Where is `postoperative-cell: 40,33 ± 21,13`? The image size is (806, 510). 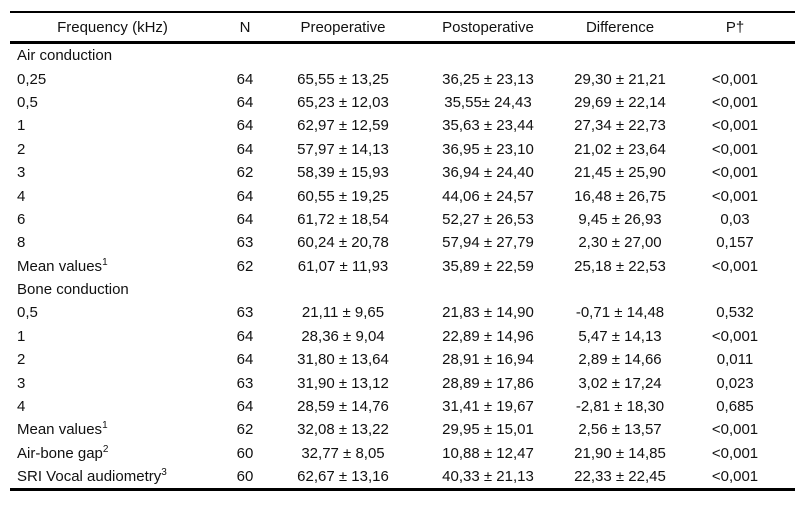
postoperative-cell: 40,33 ± 21,13 is located at coordinates (488, 477).